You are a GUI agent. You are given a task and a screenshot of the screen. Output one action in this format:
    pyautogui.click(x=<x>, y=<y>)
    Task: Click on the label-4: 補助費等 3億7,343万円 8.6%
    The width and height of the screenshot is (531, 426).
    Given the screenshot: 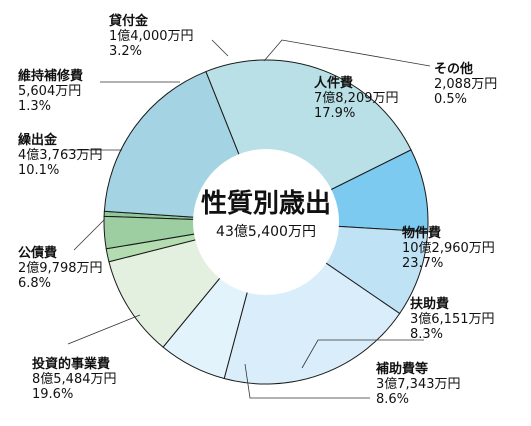 What is the action you would take?
    pyautogui.click(x=418, y=384)
    